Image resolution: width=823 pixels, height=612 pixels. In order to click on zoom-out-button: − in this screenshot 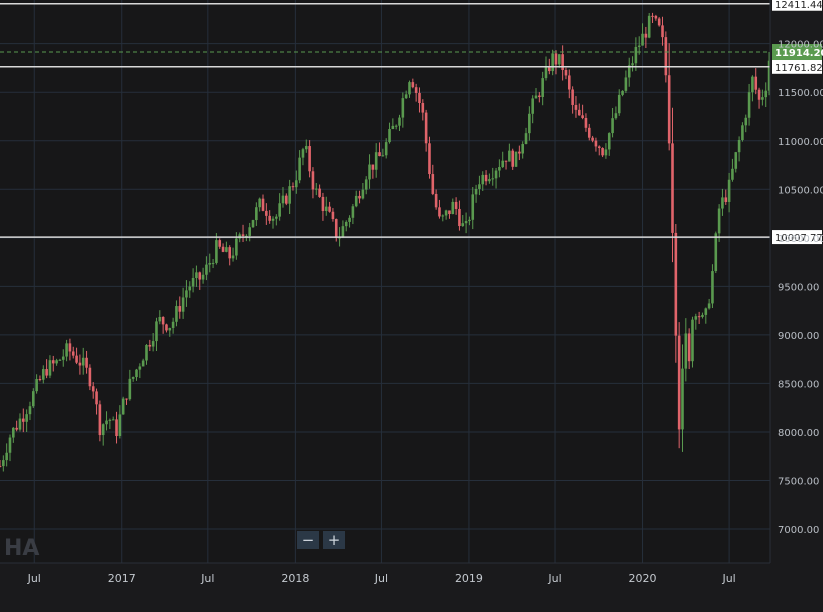, I will do `click(308, 540)`.